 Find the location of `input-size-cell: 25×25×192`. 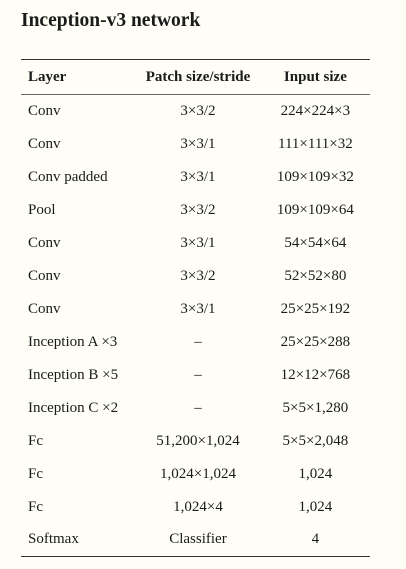

input-size-cell: 25×25×192 is located at coordinates (315, 308).